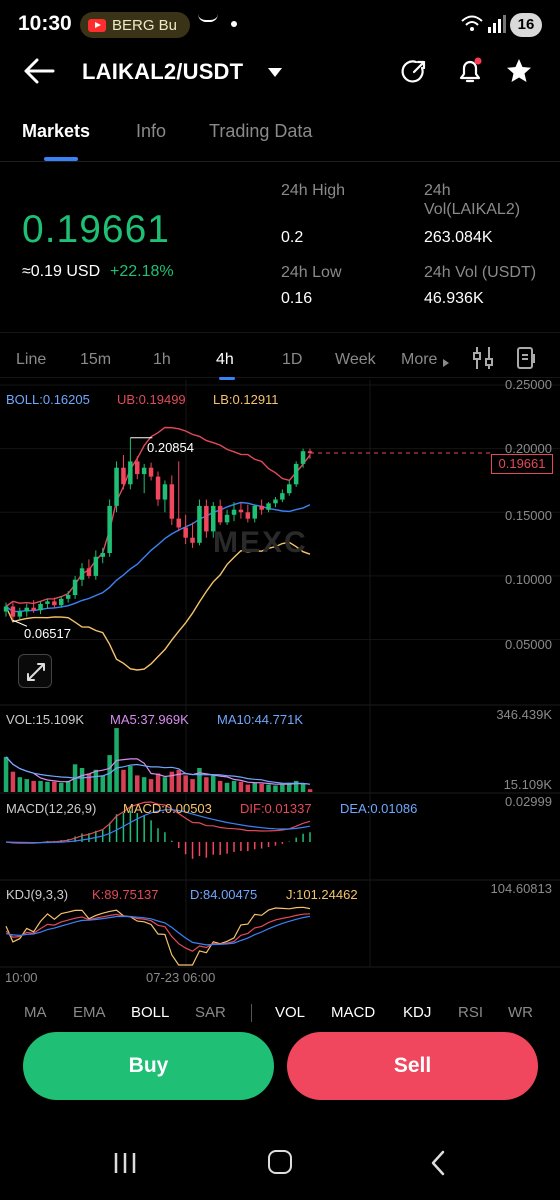 The width and height of the screenshot is (560, 1200). What do you see at coordinates (208, 18) in the screenshot?
I see `amazon-icon` at bounding box center [208, 18].